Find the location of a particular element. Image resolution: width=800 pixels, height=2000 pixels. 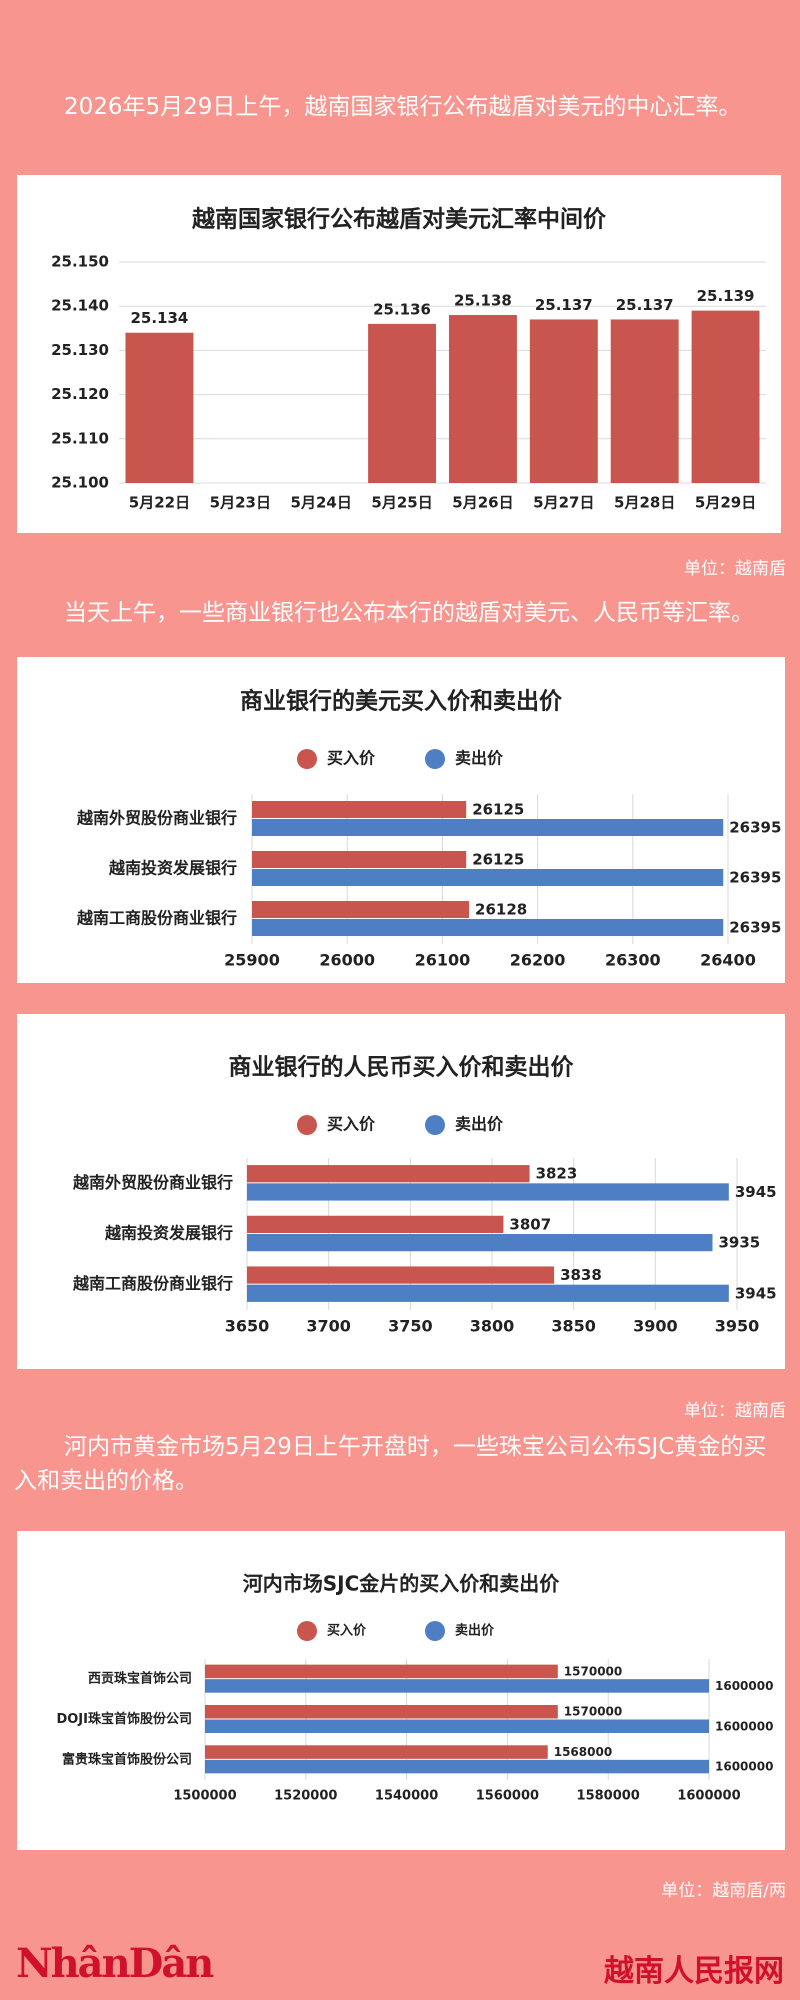

x-tick-label: 3900 is located at coordinates (655, 1326).